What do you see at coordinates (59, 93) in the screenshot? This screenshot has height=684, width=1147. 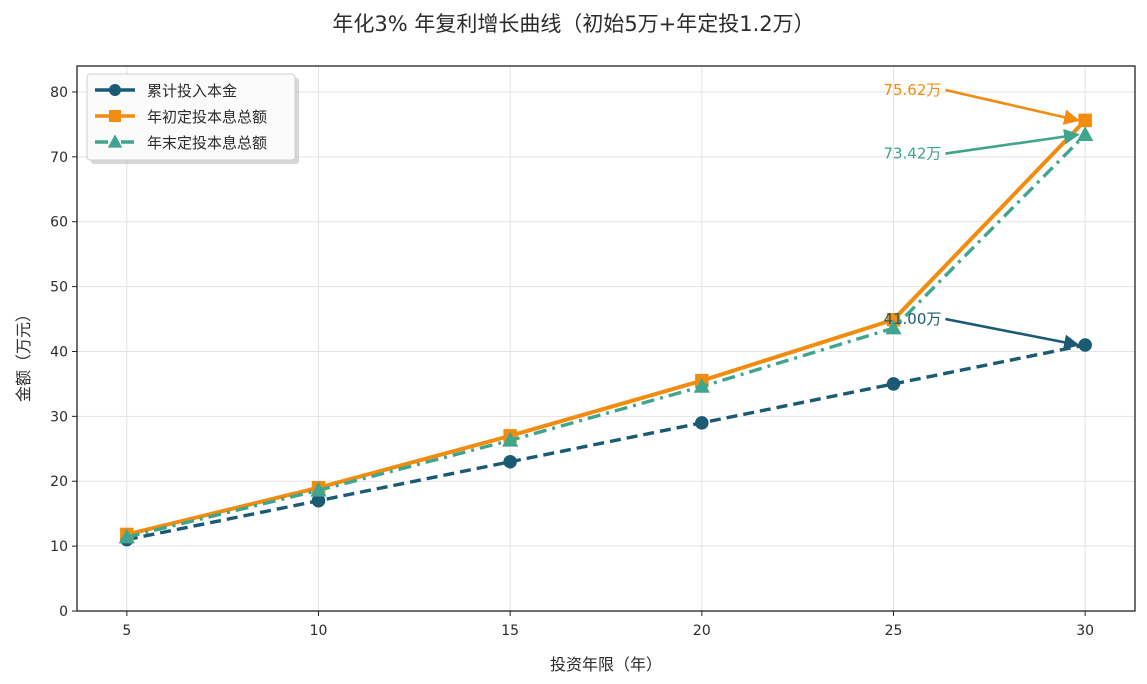 I see `y-tick-label: 80` at bounding box center [59, 93].